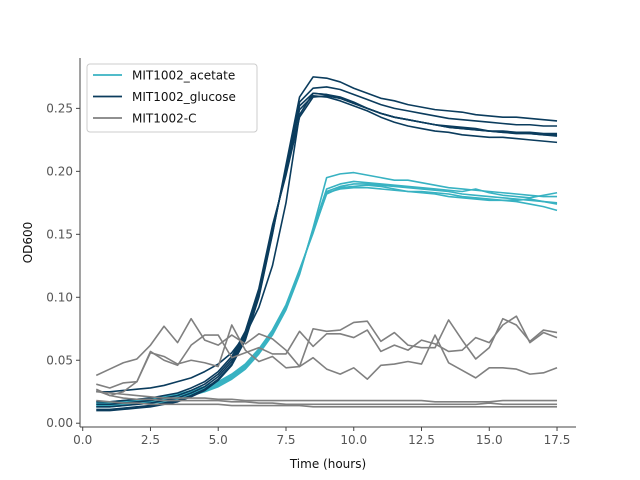 The image size is (640, 480). Describe the element at coordinates (557, 440) in the screenshot. I see `x-tick-label: 17.5` at that location.